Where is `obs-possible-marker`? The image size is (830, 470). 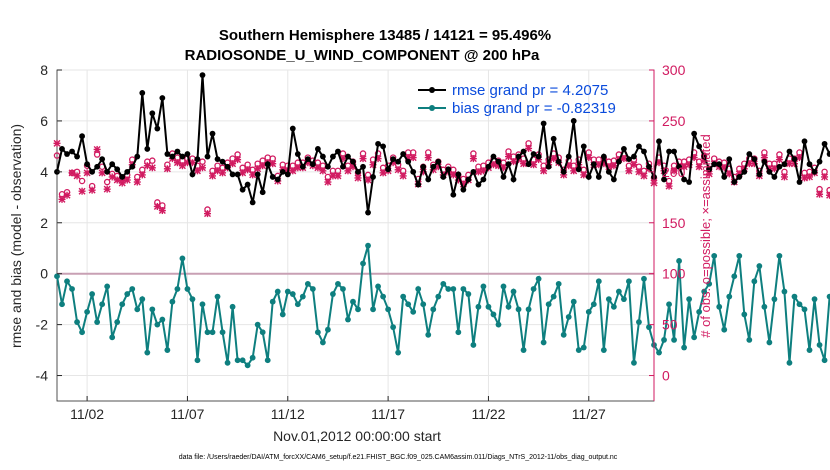
obs-possible-marker is located at coordinates (152, 160).